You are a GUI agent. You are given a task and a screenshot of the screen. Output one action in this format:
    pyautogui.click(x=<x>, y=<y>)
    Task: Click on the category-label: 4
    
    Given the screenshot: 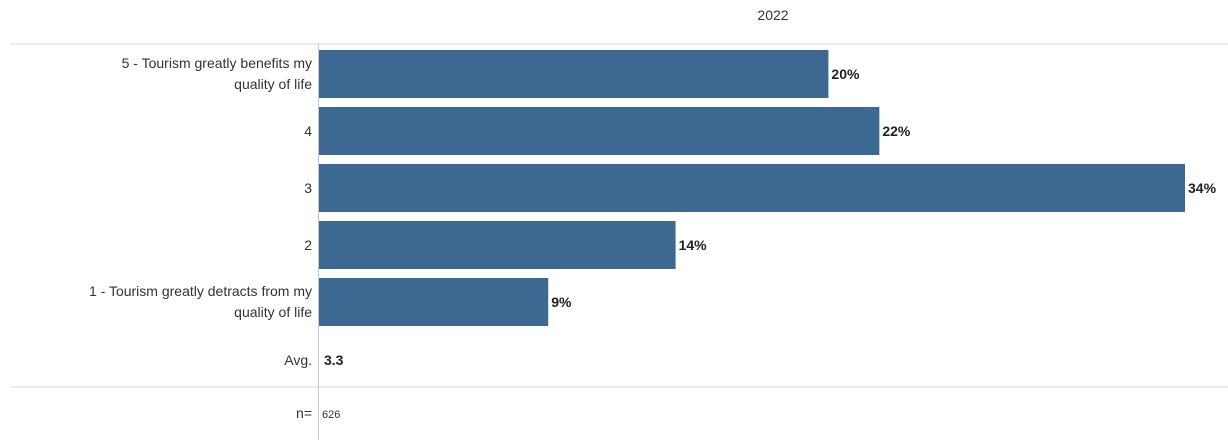 What is the action you would take?
    pyautogui.click(x=308, y=131)
    